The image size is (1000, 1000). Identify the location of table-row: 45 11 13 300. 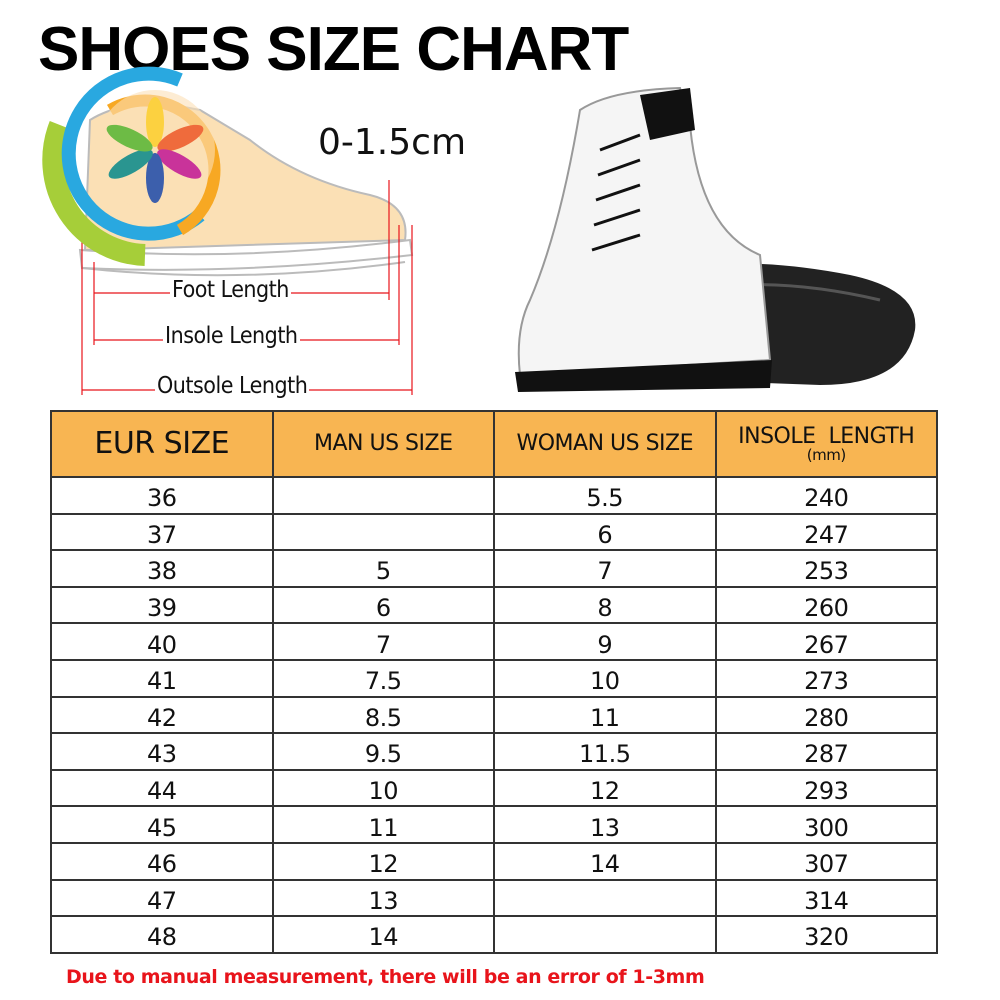
(494, 824).